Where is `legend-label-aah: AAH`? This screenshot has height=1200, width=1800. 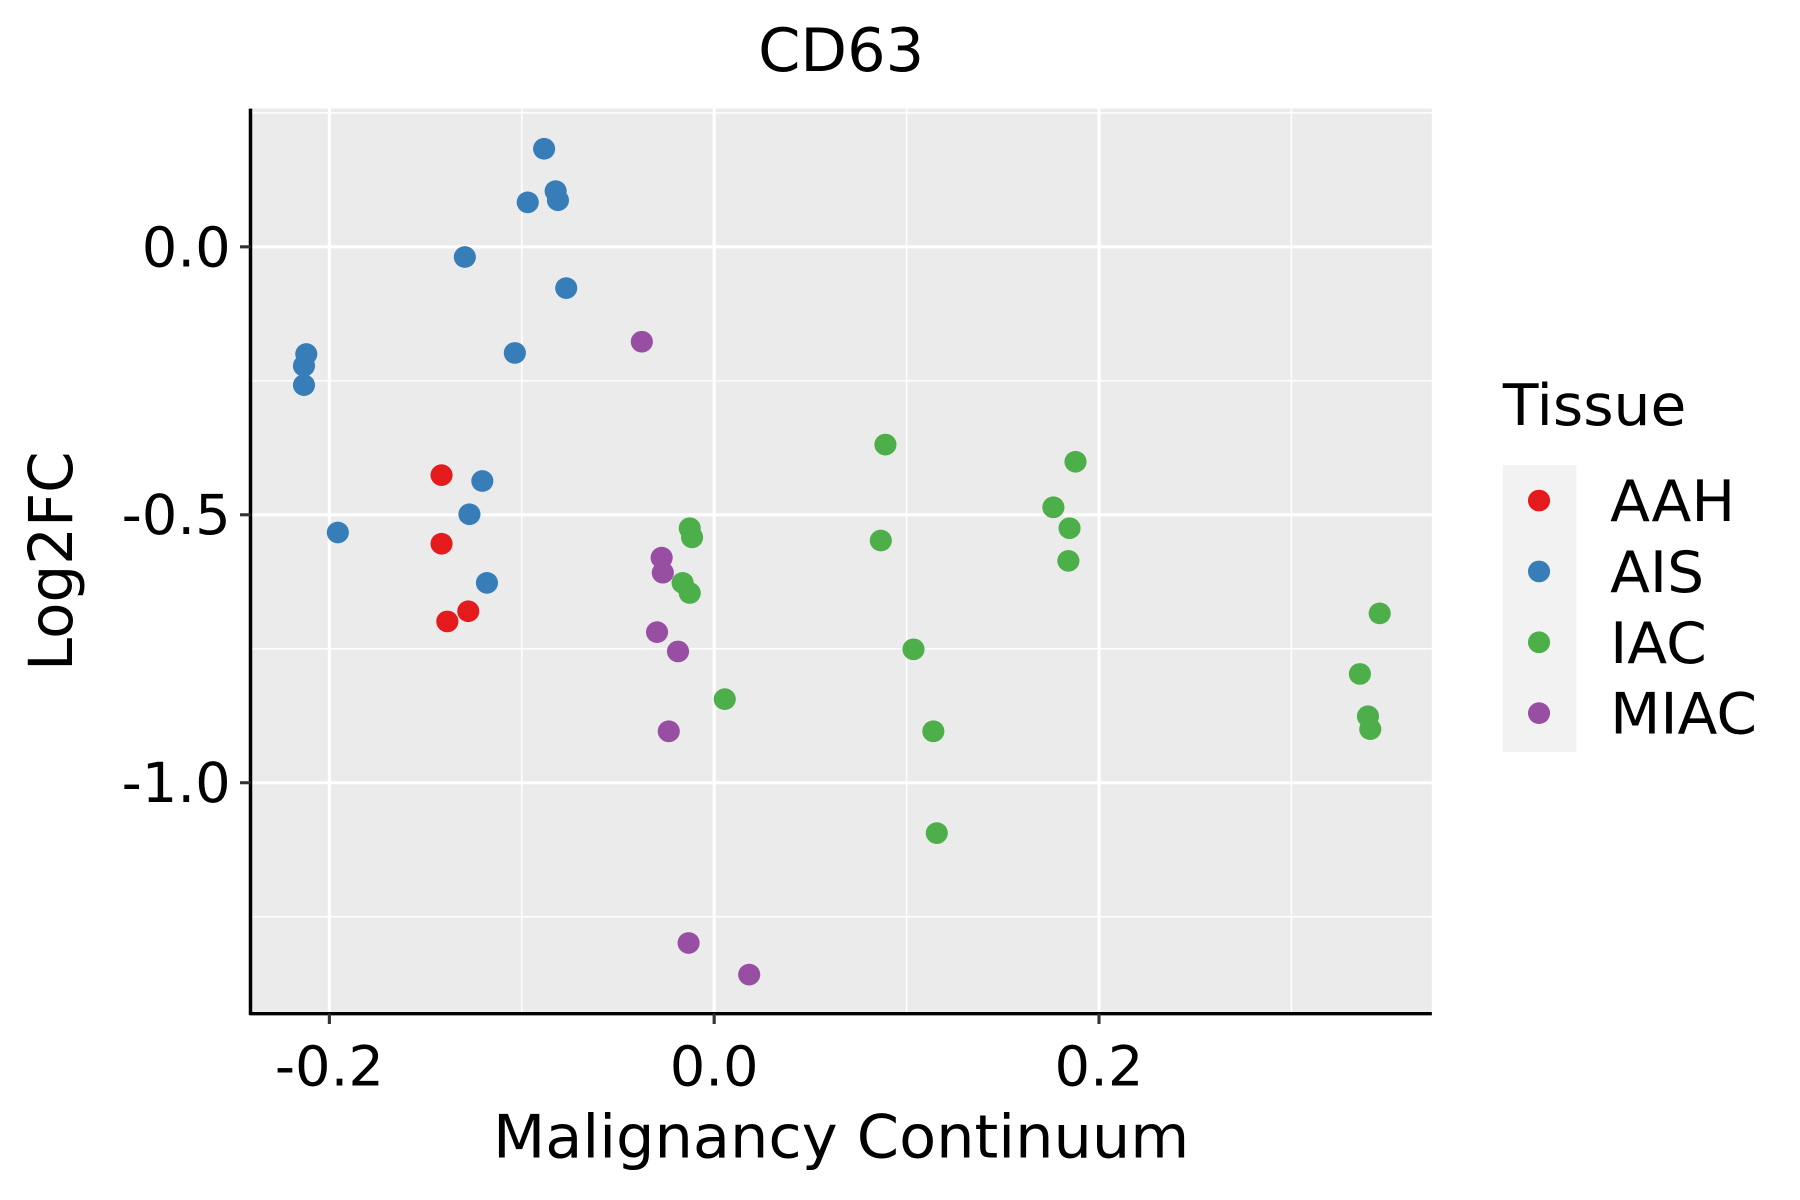
legend-label-aah: AAH is located at coordinates (1672, 501).